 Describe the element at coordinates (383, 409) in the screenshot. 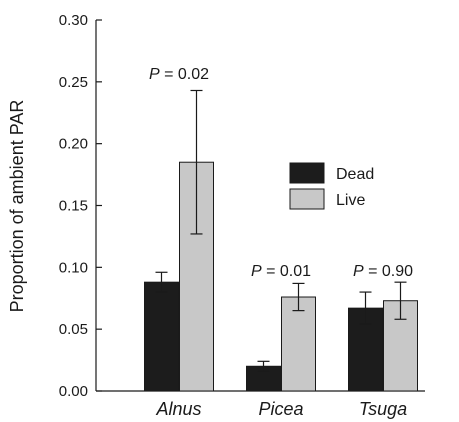

I see `x-tick-label: Tsuga` at that location.